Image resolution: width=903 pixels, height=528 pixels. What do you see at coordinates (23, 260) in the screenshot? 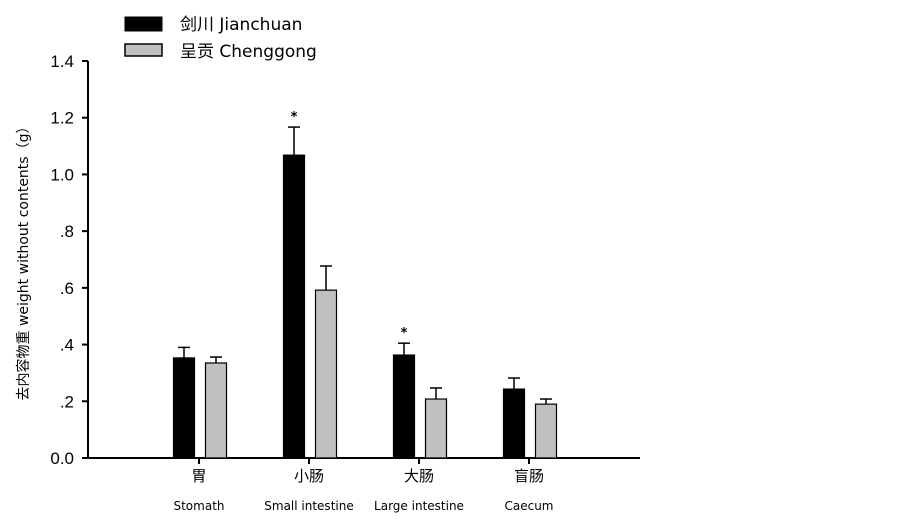
I see `y-axis-label: 去内容物重 weight without contents（g）` at bounding box center [23, 260].